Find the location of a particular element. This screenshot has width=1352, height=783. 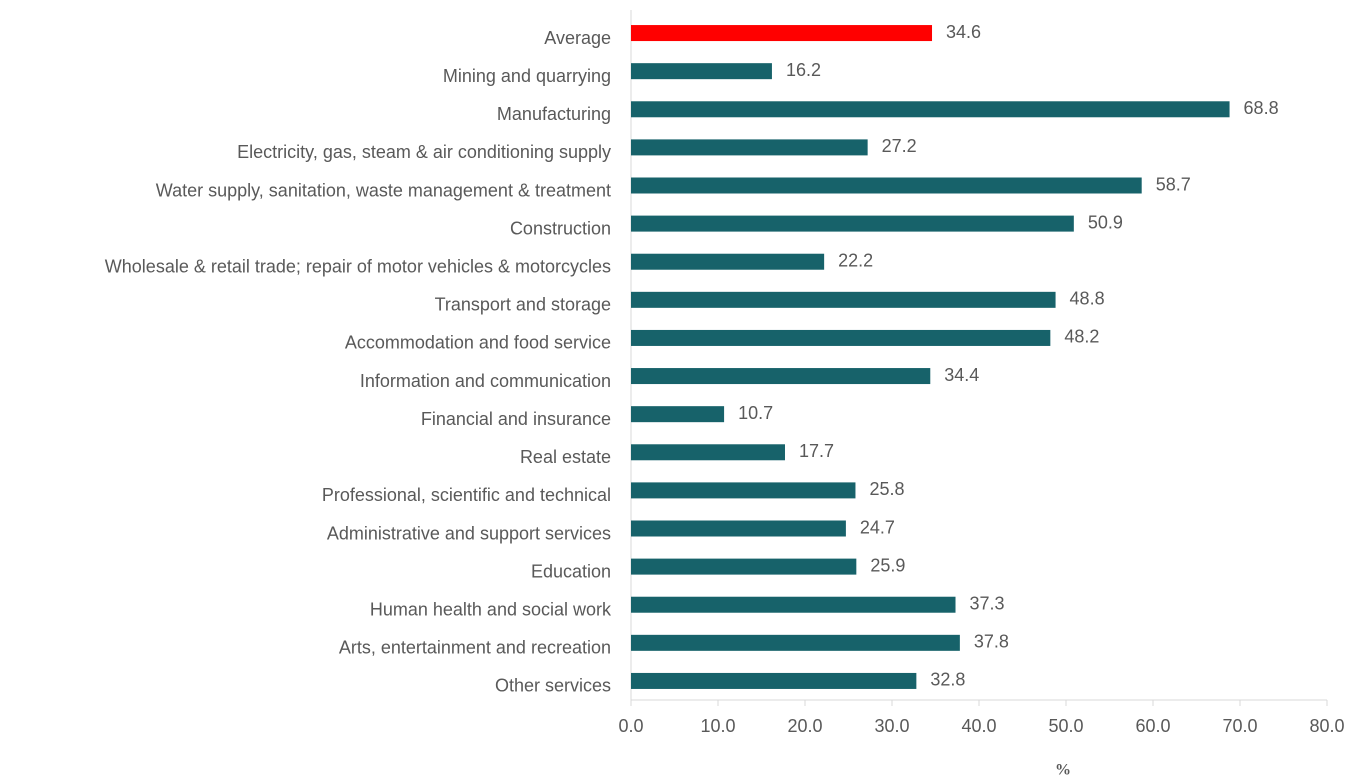

x-tick-label: 30.0 is located at coordinates (891, 726).